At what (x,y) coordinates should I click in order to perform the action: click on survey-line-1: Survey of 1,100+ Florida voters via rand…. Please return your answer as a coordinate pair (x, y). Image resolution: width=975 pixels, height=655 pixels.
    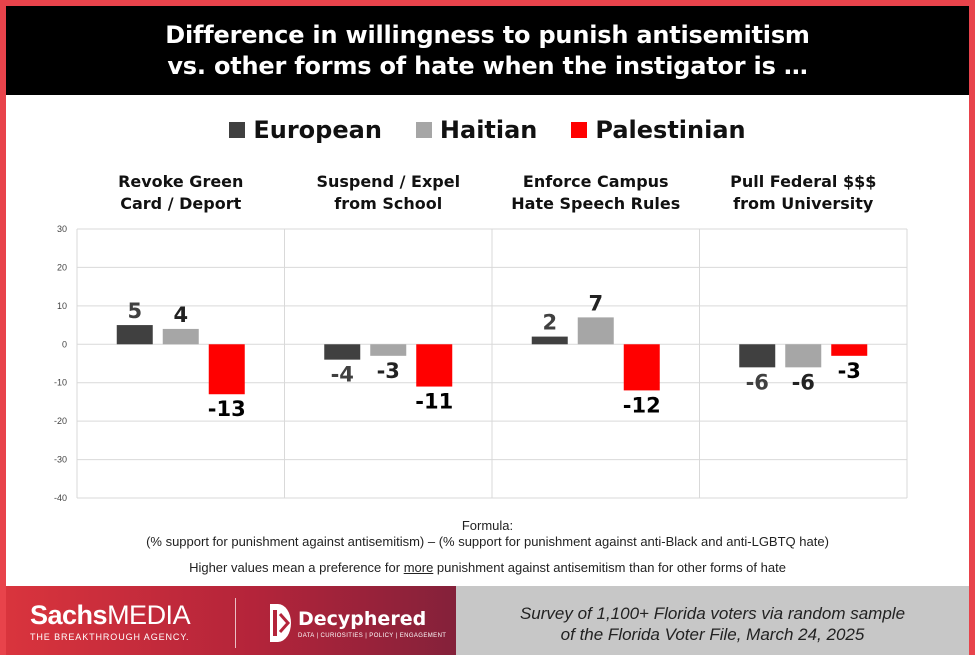
    Looking at the image, I should click on (712, 613).